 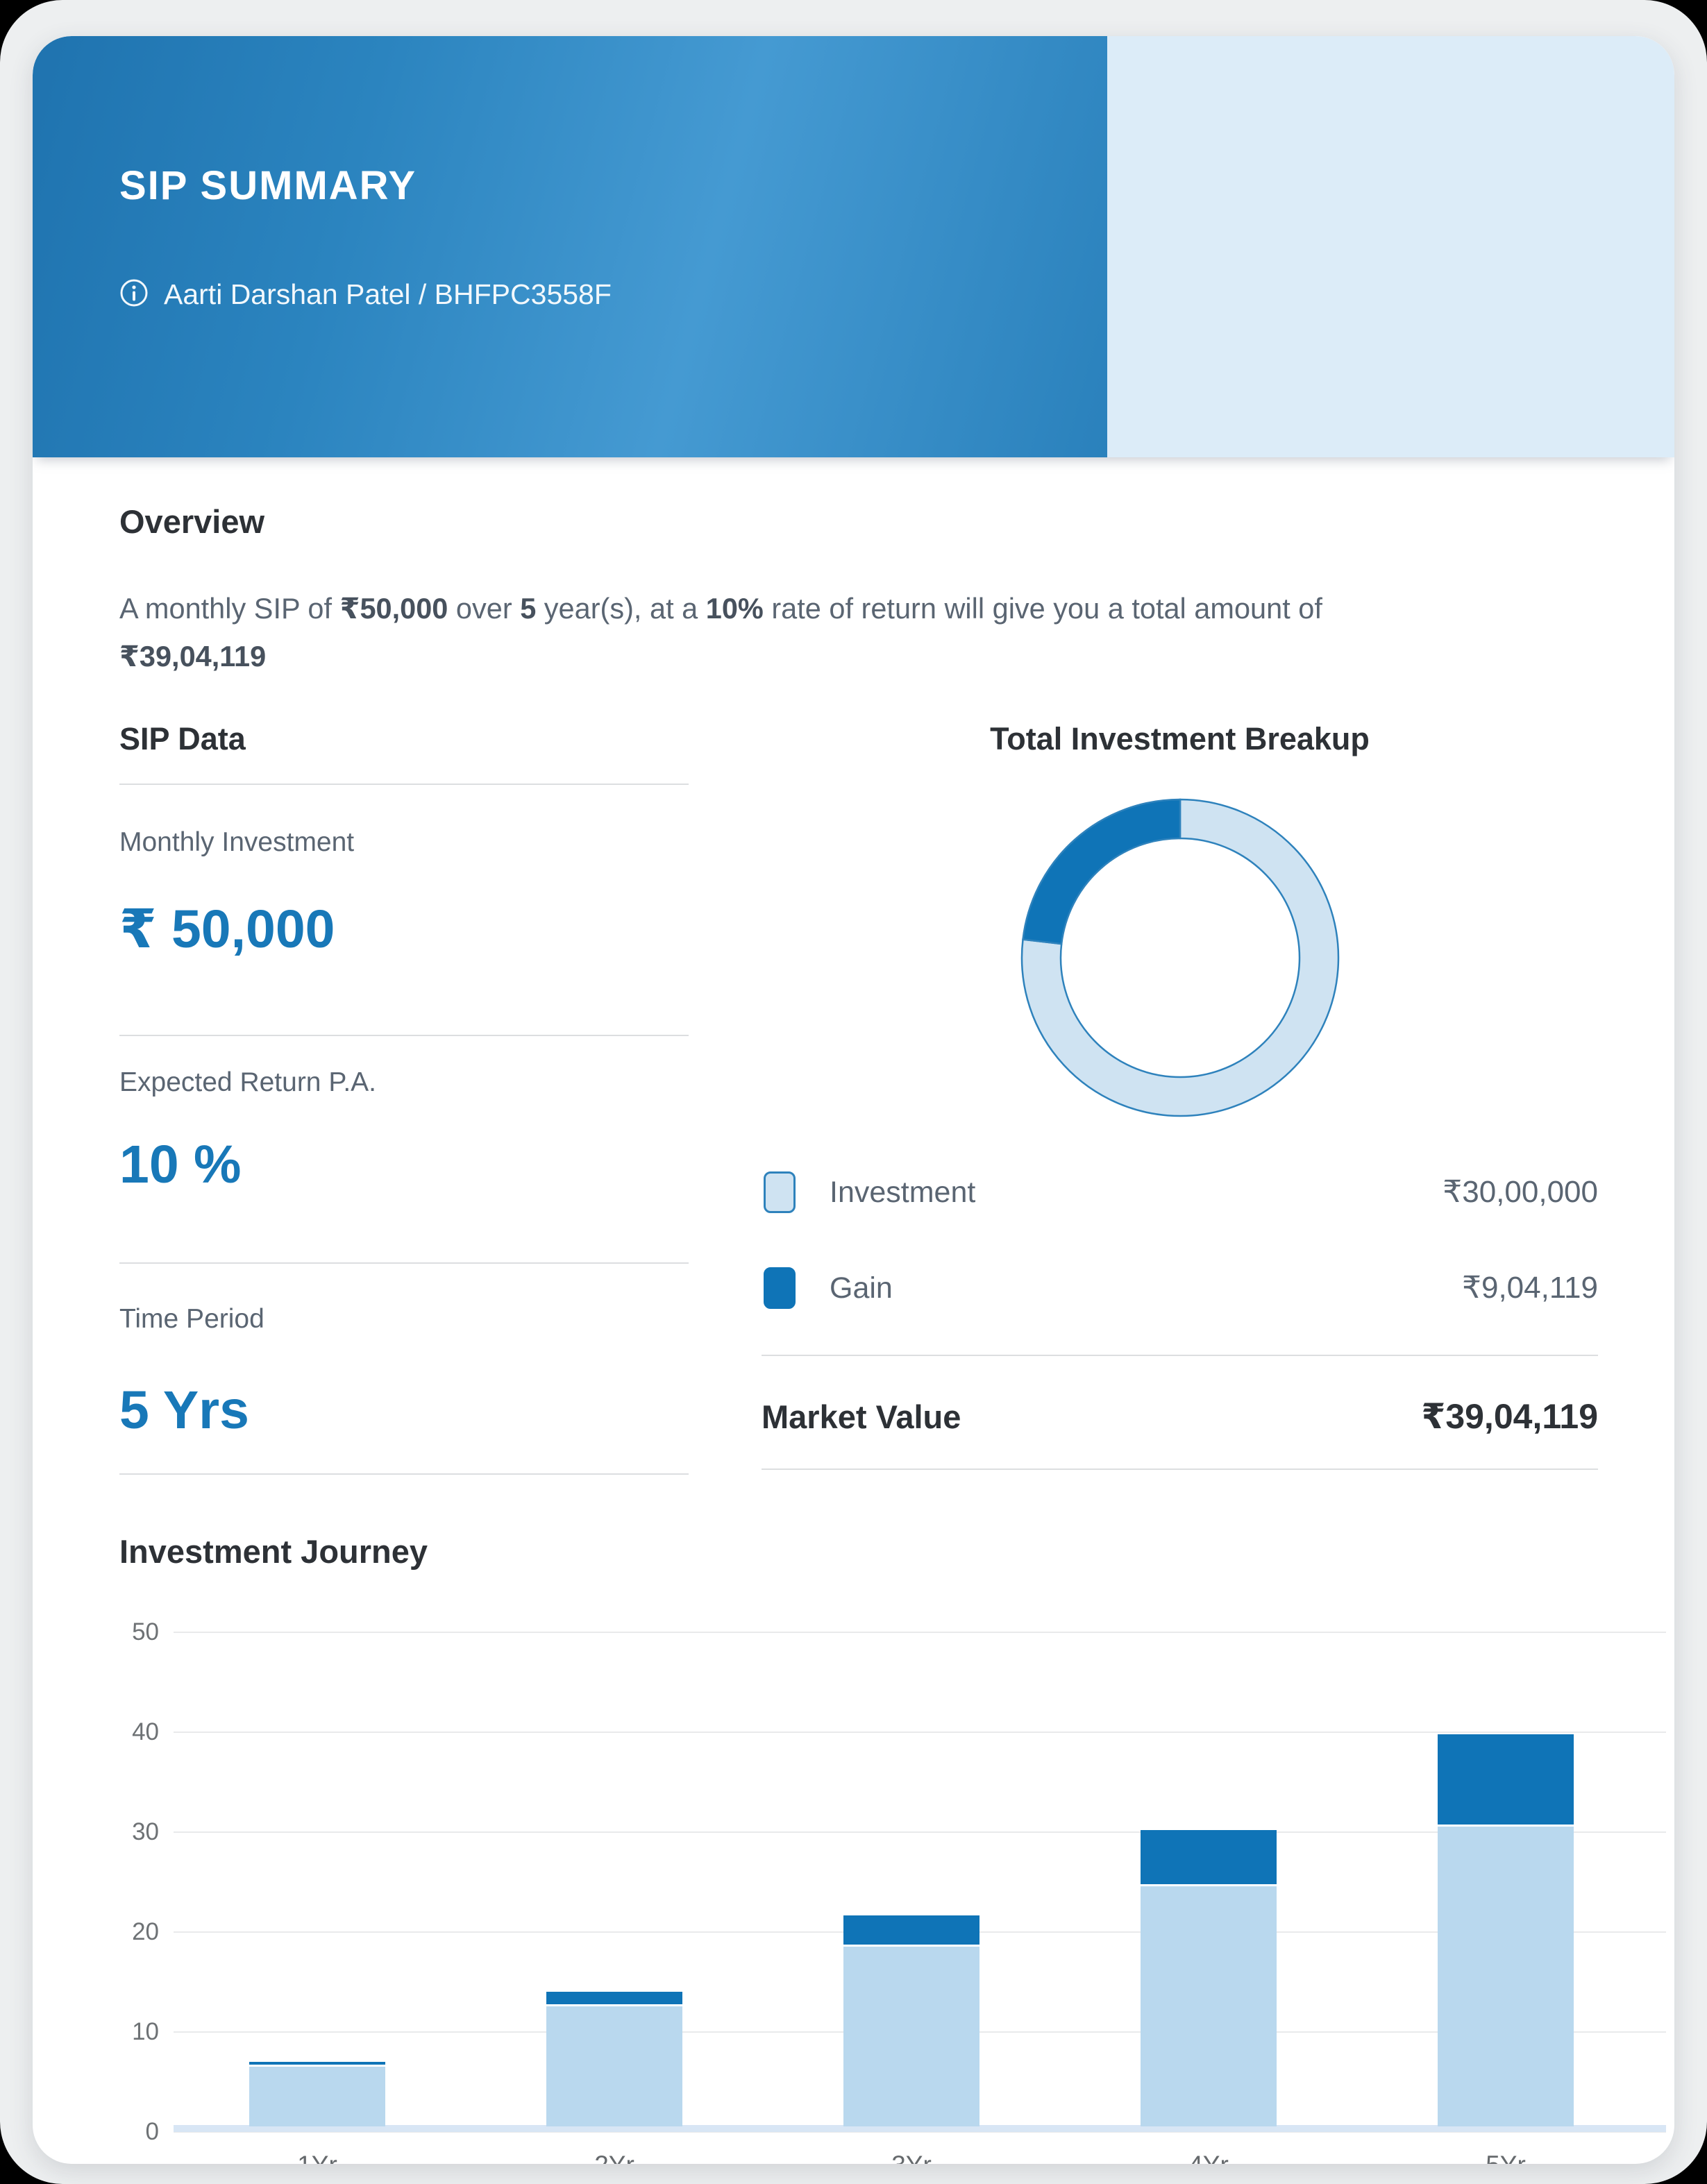 What do you see at coordinates (184, 1410) in the screenshot?
I see `field-value-time-period: 5 Yrs` at bounding box center [184, 1410].